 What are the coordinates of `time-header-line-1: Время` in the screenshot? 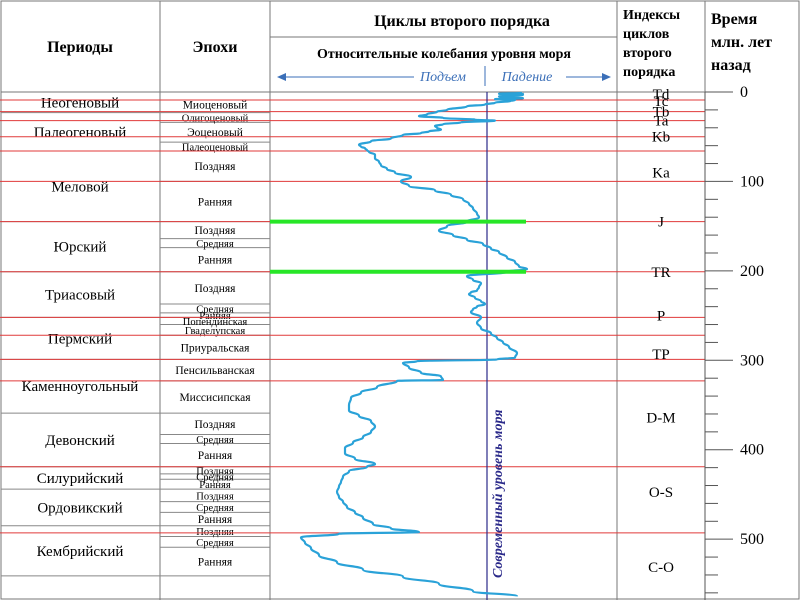 It's located at (734, 19).